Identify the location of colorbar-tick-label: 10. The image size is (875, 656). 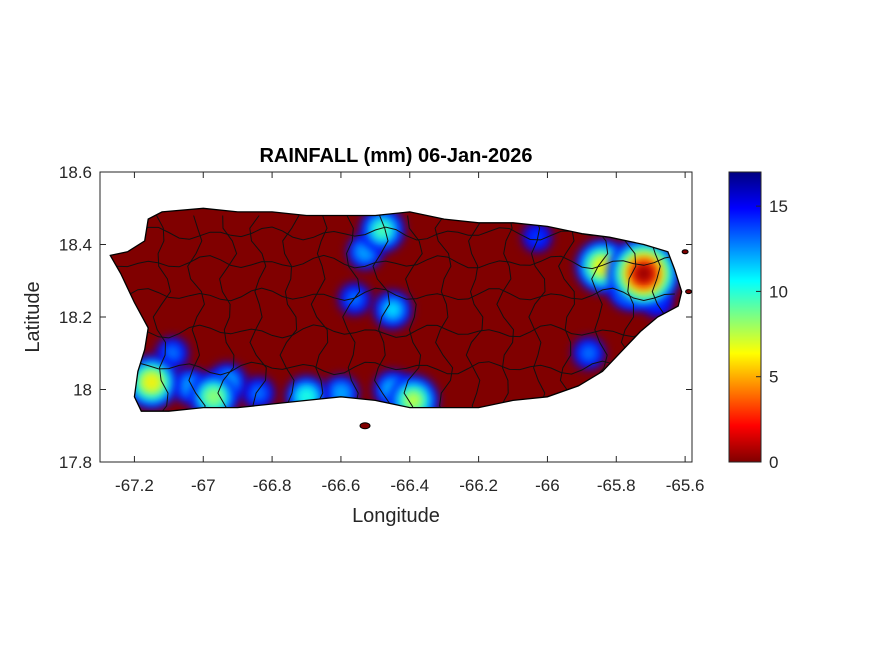
(778, 291).